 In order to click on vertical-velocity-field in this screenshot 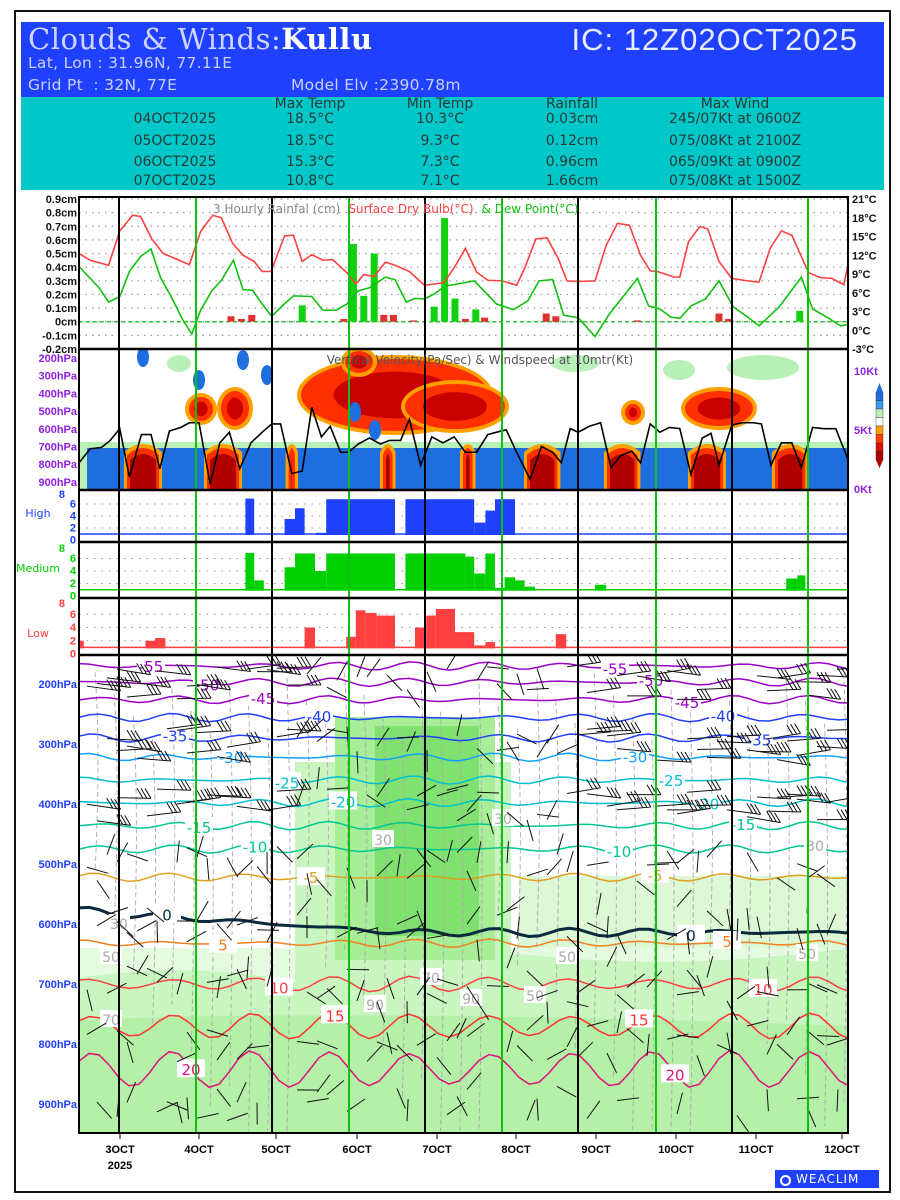, I will do `click(463, 419)`.